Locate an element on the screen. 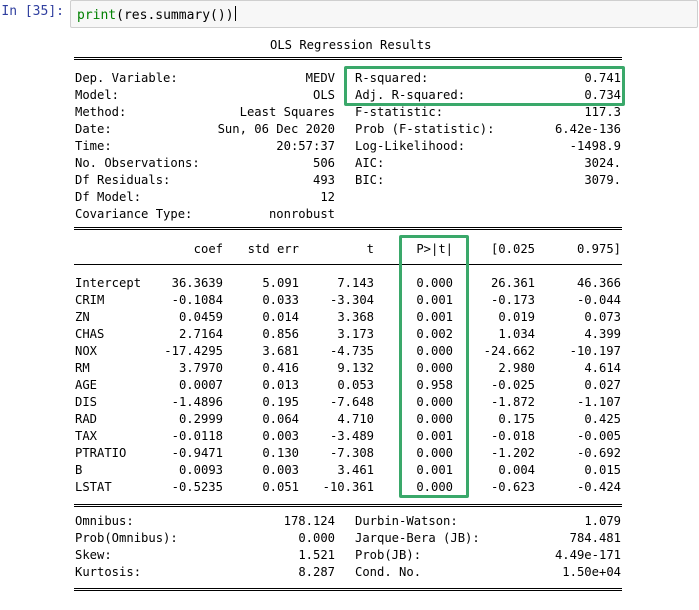 This screenshot has width=699, height=610. stat-value: -1498.9 is located at coordinates (595, 146).